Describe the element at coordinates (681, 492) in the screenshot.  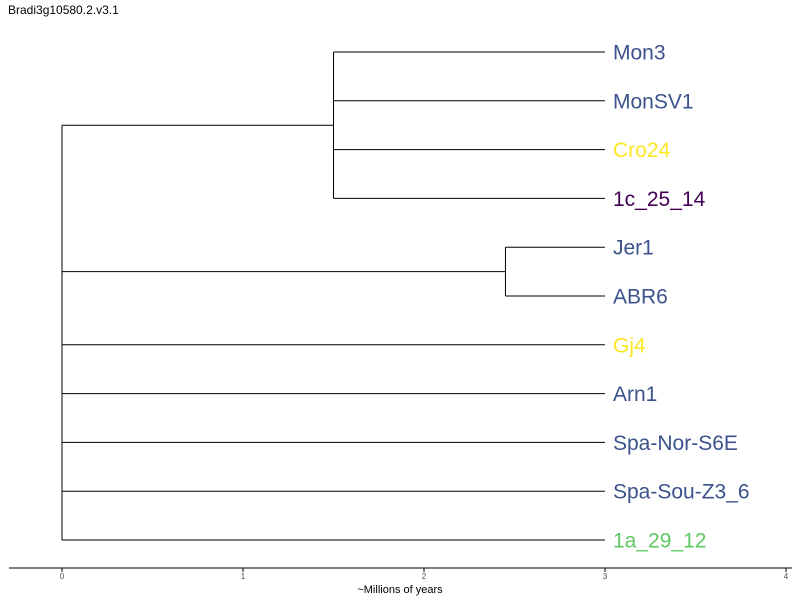
I see `tip-label: Spa-Sou-Z3_6` at that location.